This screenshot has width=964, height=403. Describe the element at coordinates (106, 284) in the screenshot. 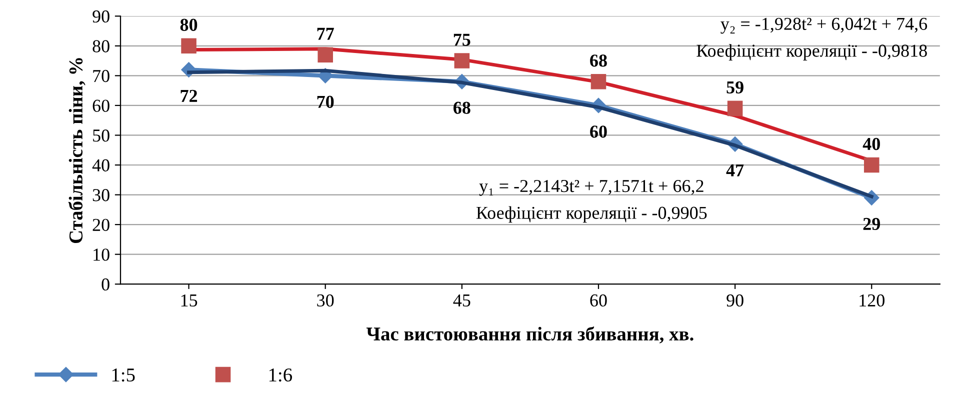

I see `y-tick-label: 0` at that location.